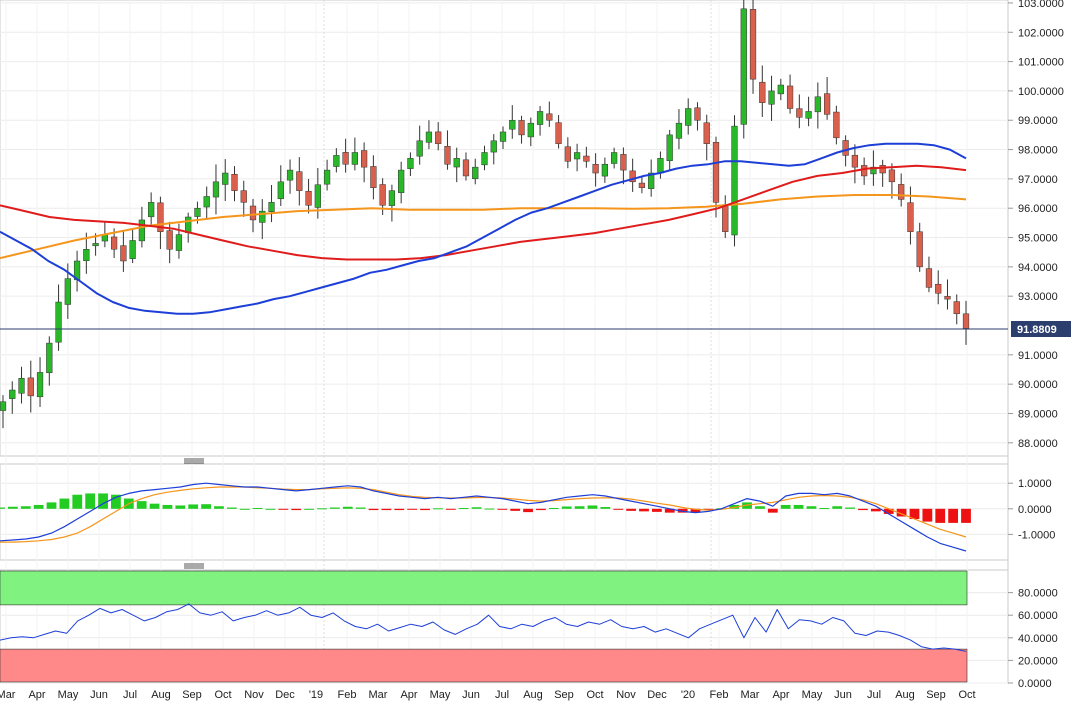 Image resolution: width=1073 pixels, height=707 pixels. What do you see at coordinates (1038, 151) in the screenshot?
I see `price-tick-label: 98.0000` at bounding box center [1038, 151].